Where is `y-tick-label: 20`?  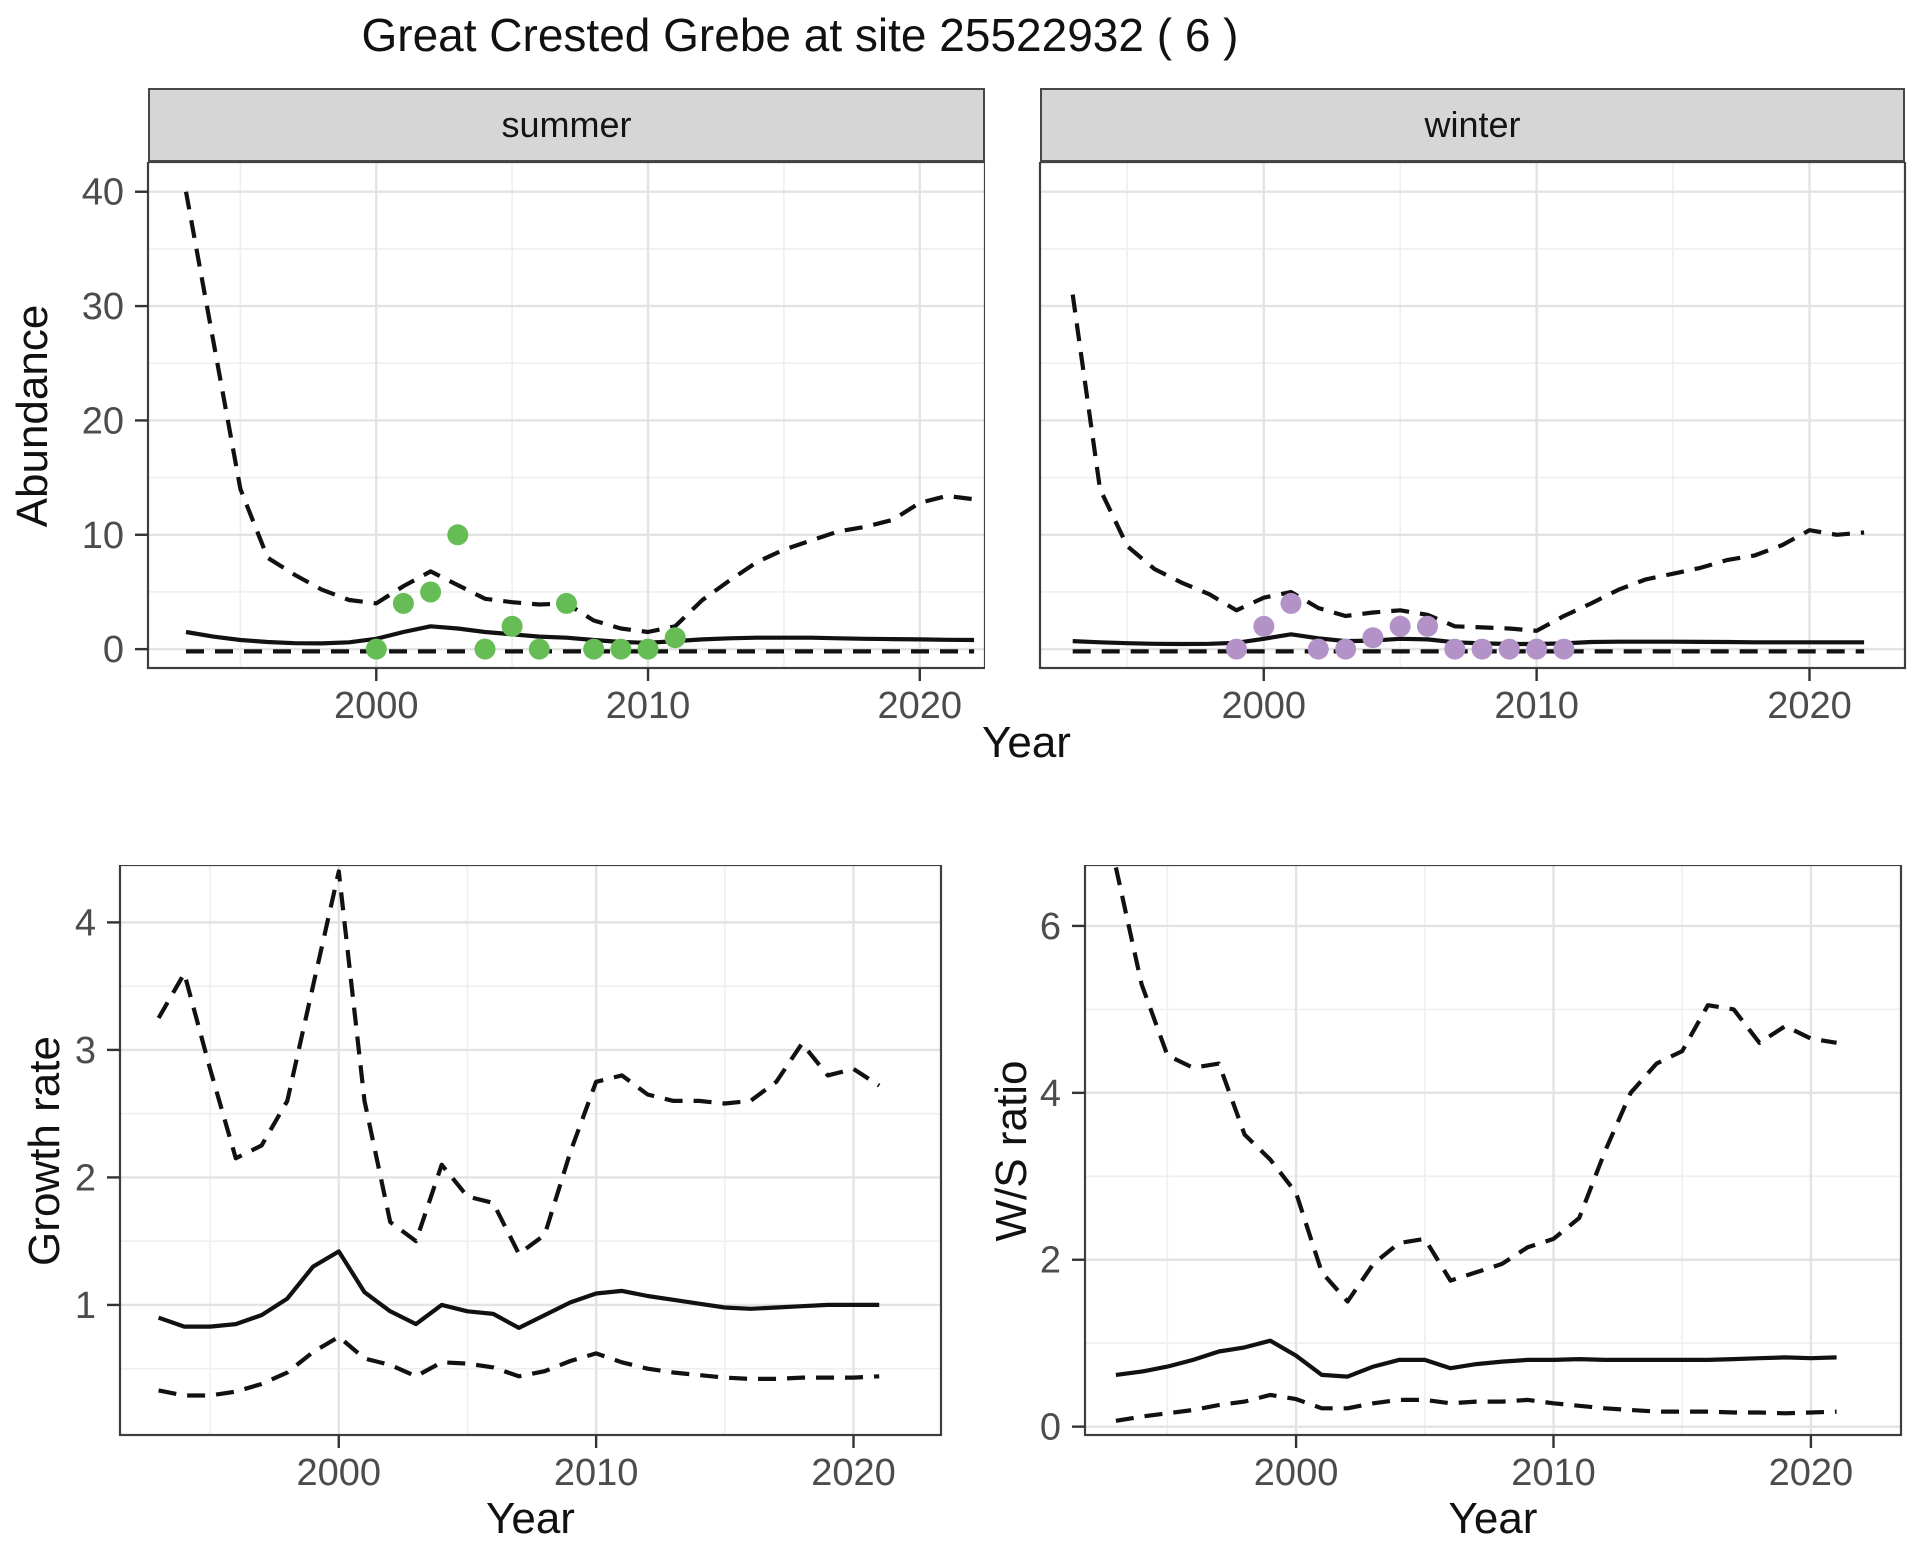
y-tick-label: 20 is located at coordinates (103, 421).